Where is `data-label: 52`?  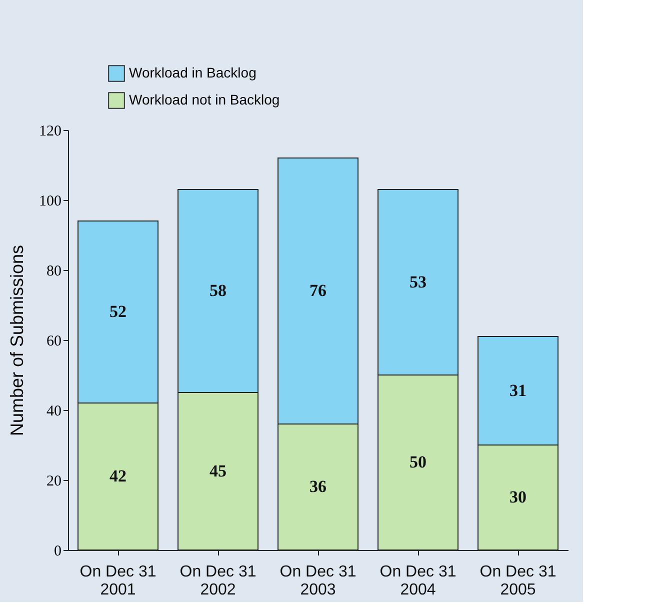 data-label: 52 is located at coordinates (118, 311).